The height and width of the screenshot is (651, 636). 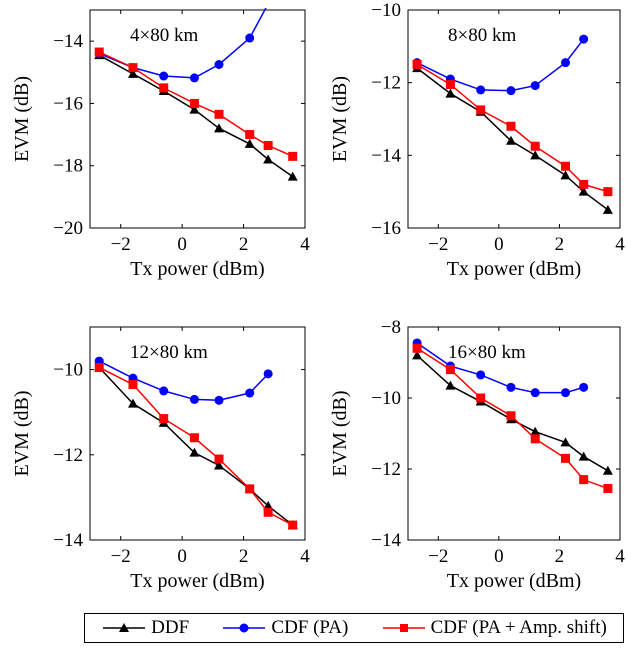 What do you see at coordinates (494, 628) in the screenshot?
I see `legend-entry-cdf-pa-amp-shift: CDF (PA + Amp. shift)` at bounding box center [494, 628].